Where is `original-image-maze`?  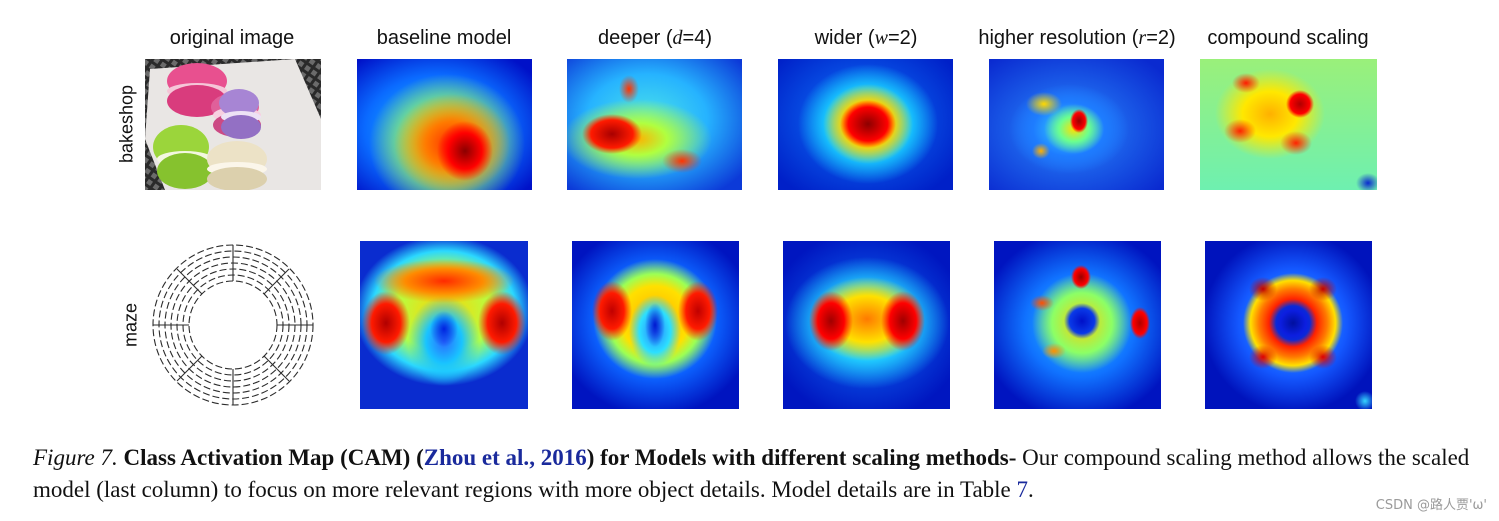
original-image-maze is located at coordinates (233, 325).